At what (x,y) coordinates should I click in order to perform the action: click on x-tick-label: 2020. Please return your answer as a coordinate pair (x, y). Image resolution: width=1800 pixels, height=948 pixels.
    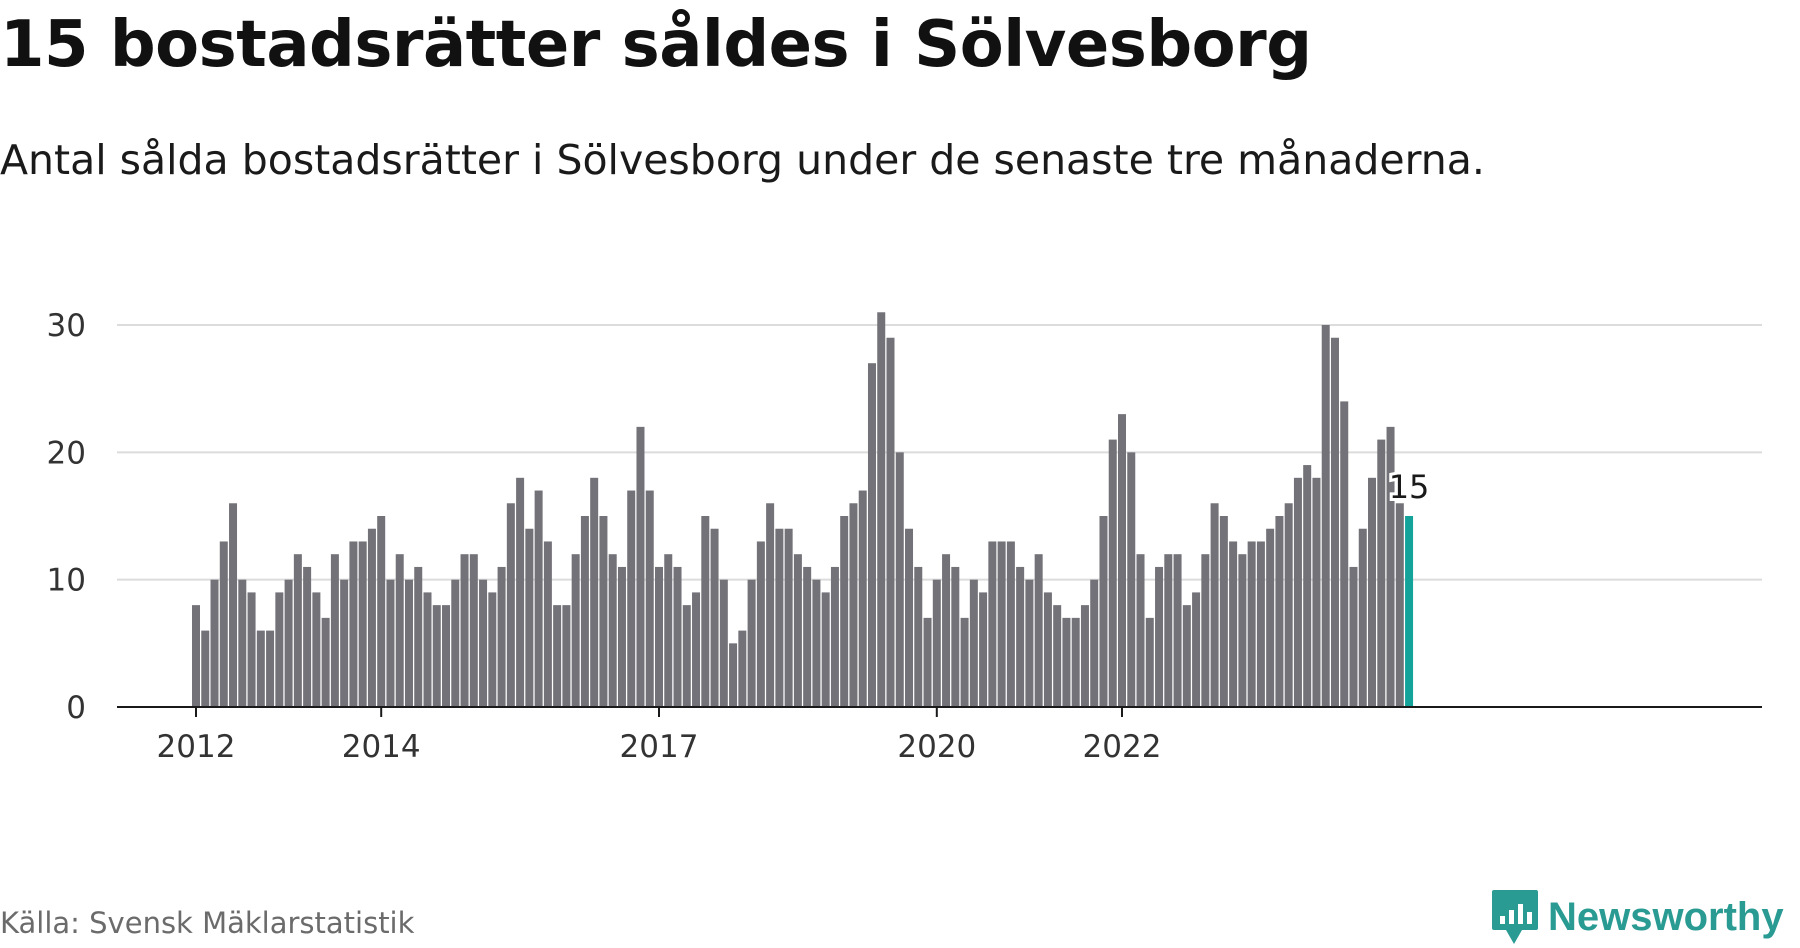
    Looking at the image, I should click on (936, 747).